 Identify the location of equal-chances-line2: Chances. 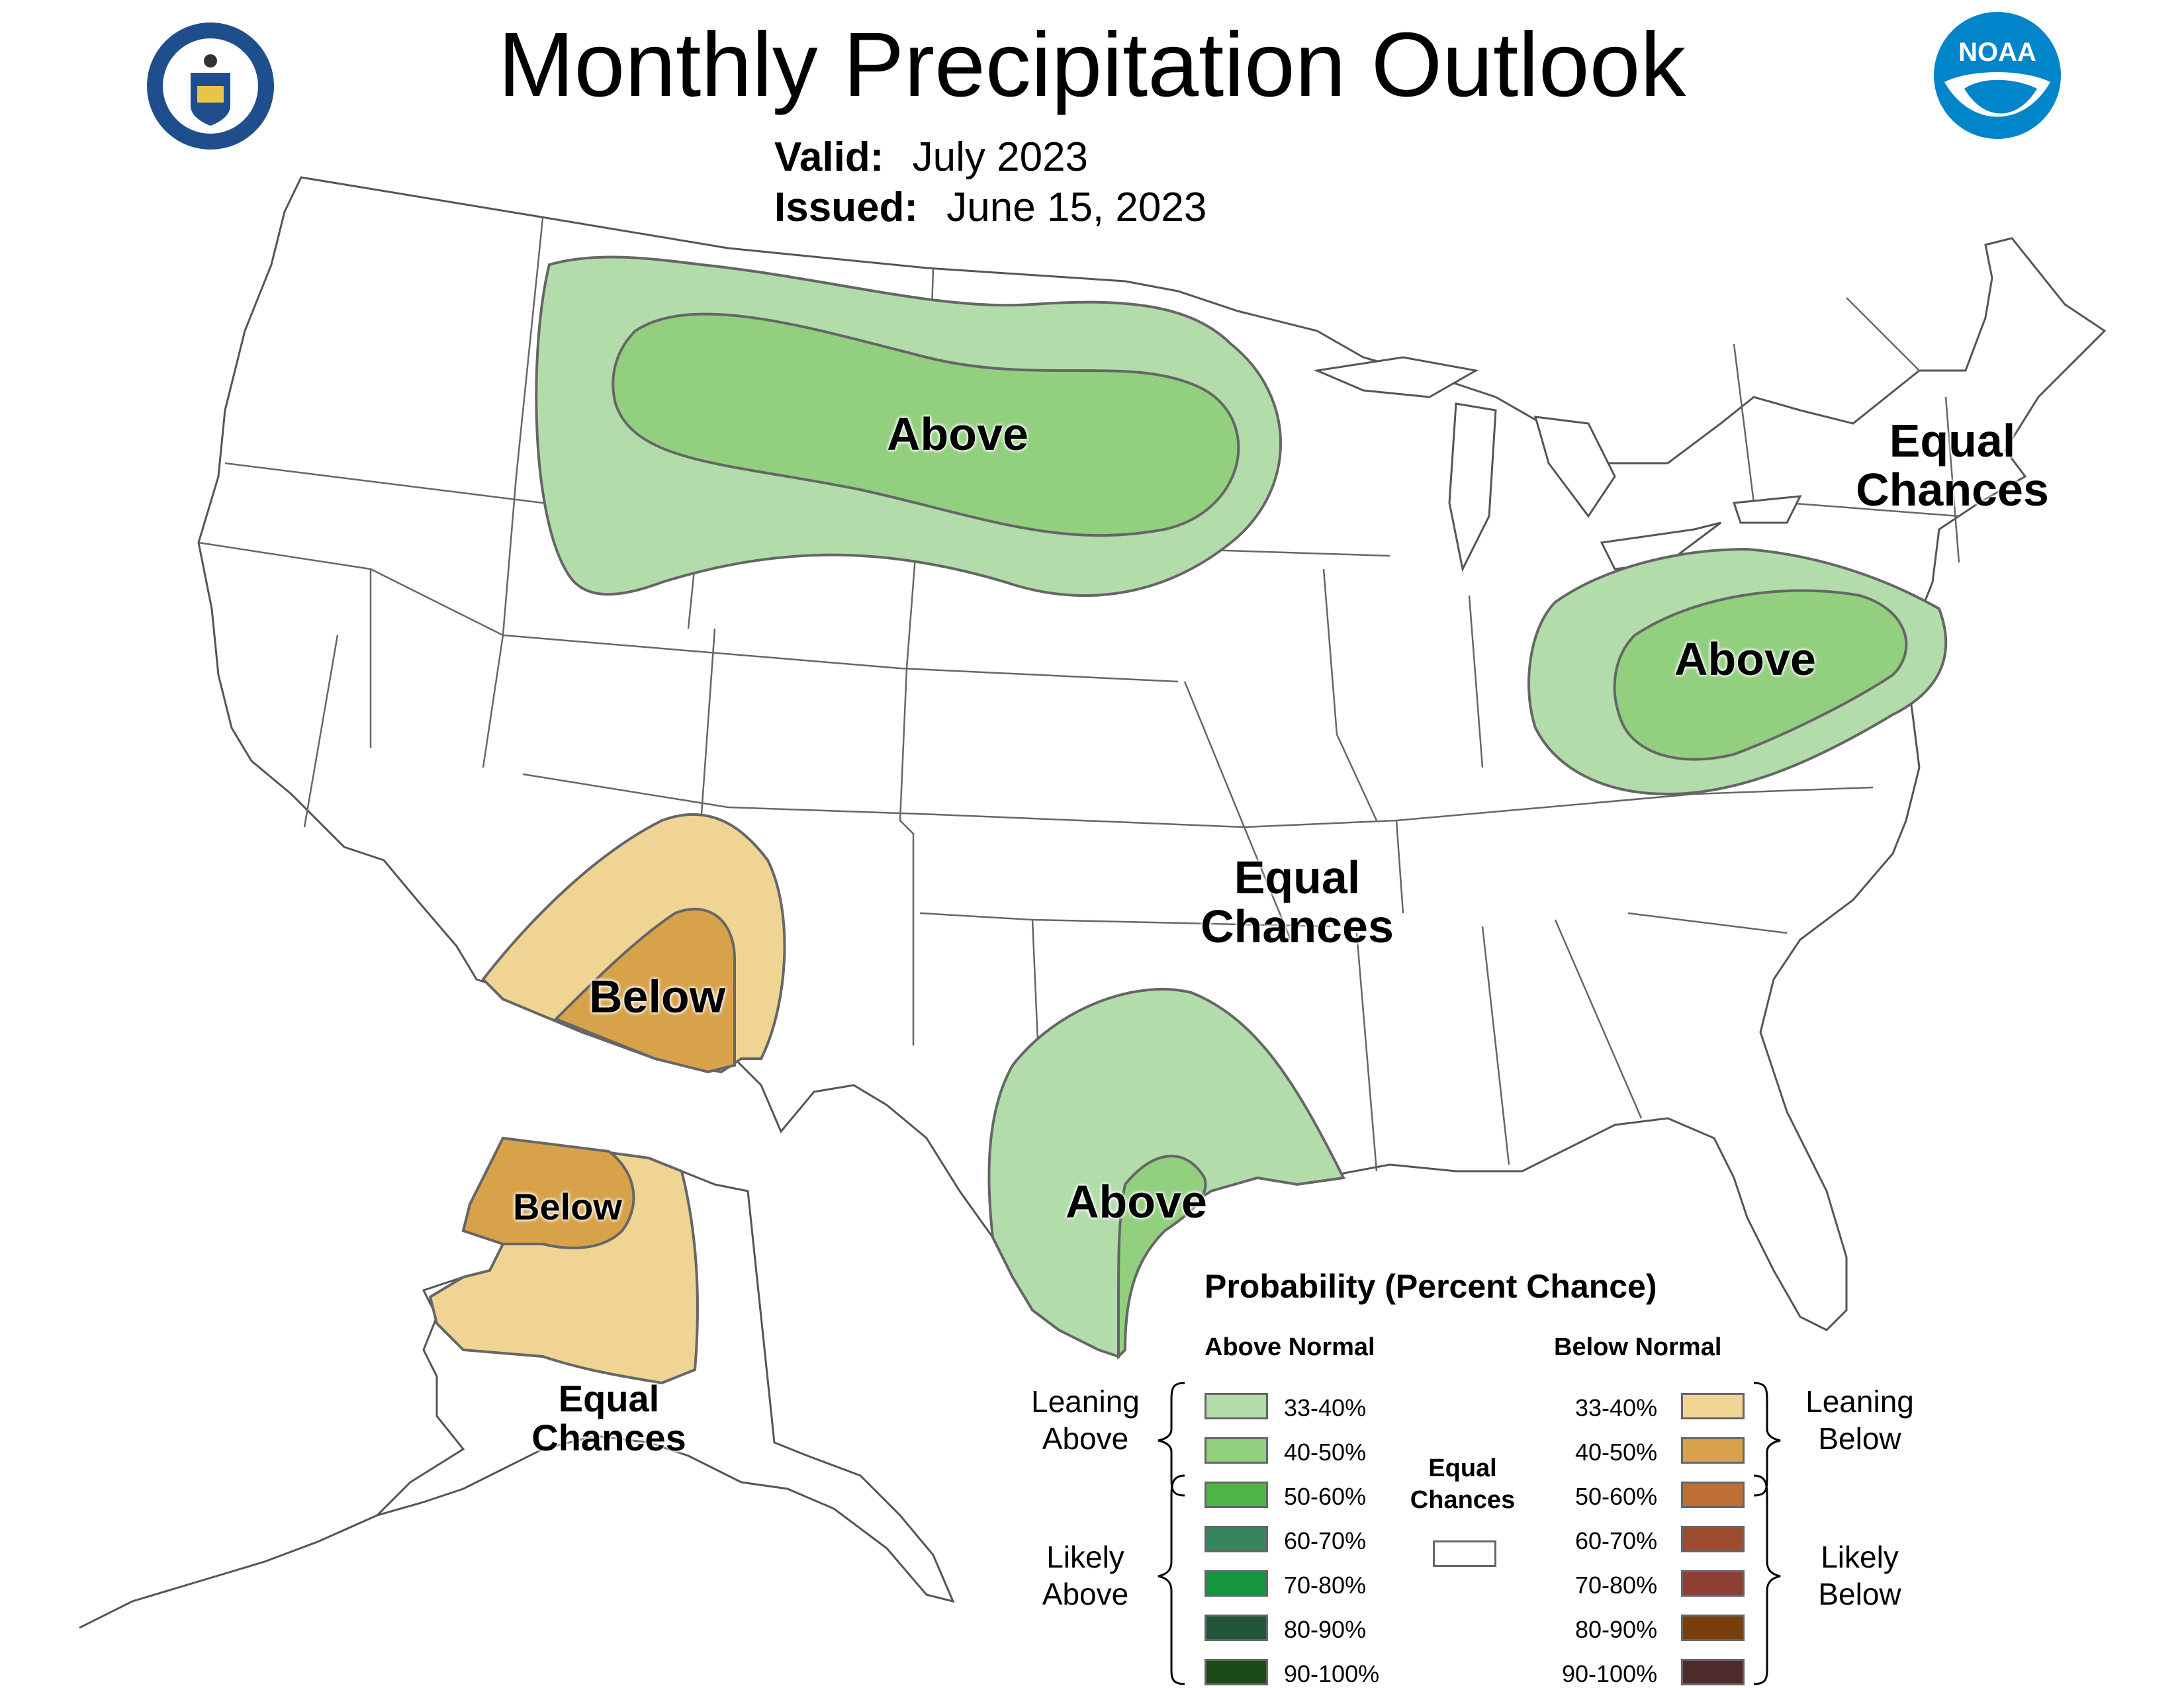
(1463, 1500).